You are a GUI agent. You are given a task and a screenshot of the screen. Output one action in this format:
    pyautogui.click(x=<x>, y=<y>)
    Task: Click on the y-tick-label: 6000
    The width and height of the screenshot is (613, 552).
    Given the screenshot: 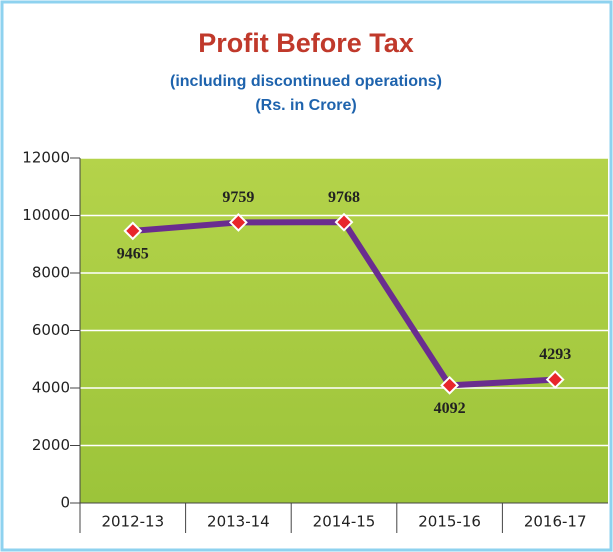 What is the action you would take?
    pyautogui.click(x=51, y=330)
    